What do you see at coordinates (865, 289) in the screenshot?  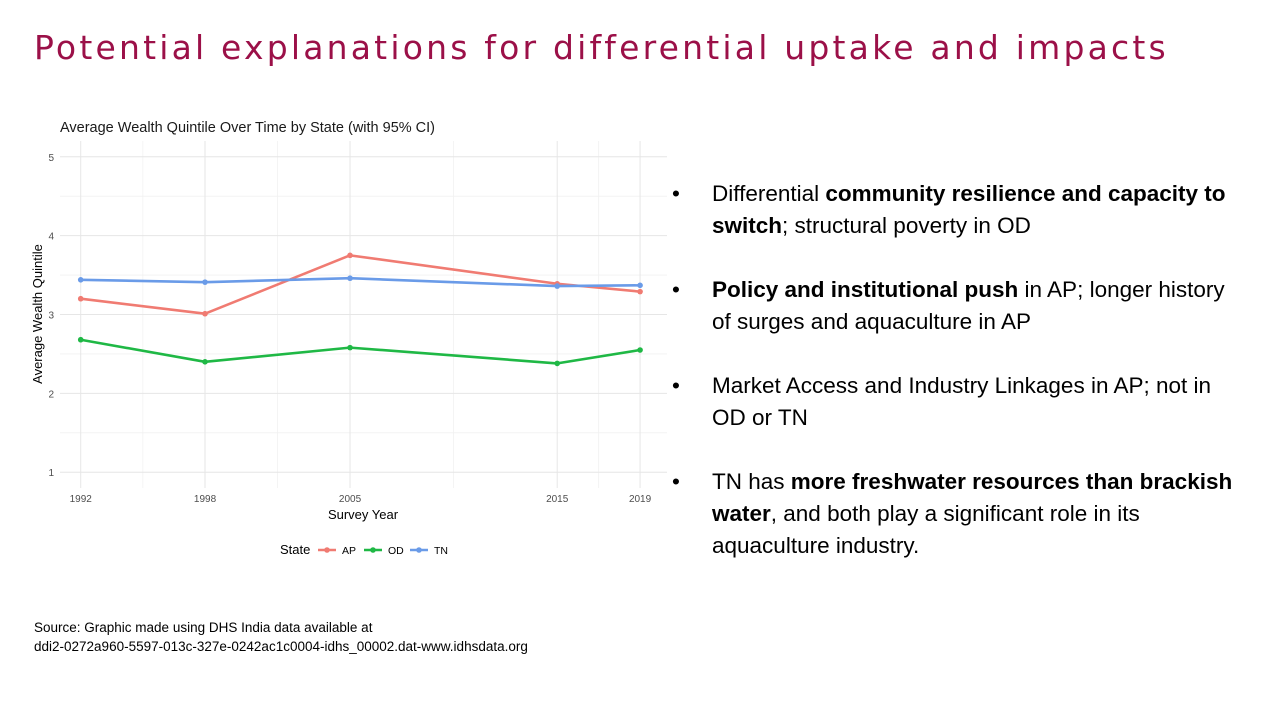 I see `bullet-text-bold: Policy and institutional push` at bounding box center [865, 289].